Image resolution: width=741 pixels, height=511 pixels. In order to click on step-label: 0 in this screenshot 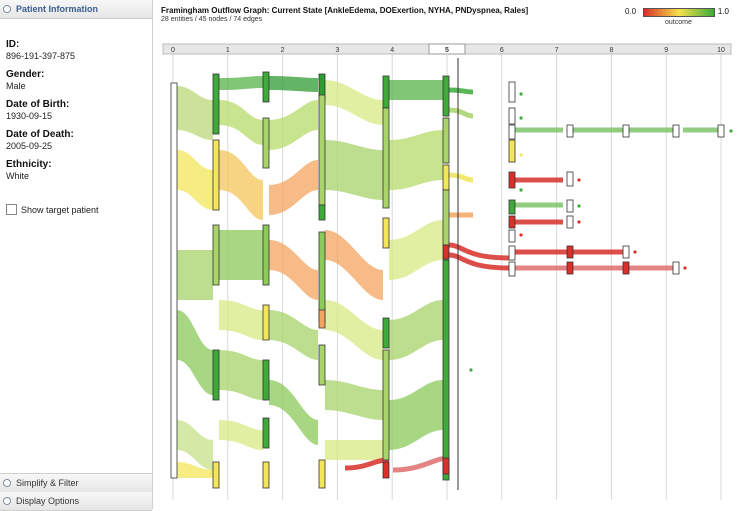, I will do `click(173, 50)`.